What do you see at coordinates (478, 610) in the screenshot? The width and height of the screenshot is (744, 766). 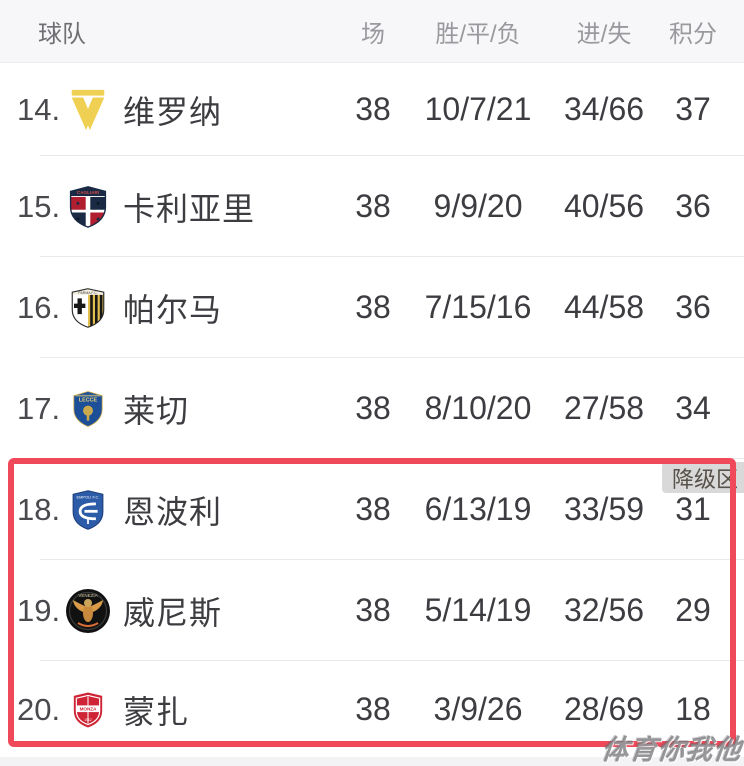 I see `wdl-cell: 5/14/19` at bounding box center [478, 610].